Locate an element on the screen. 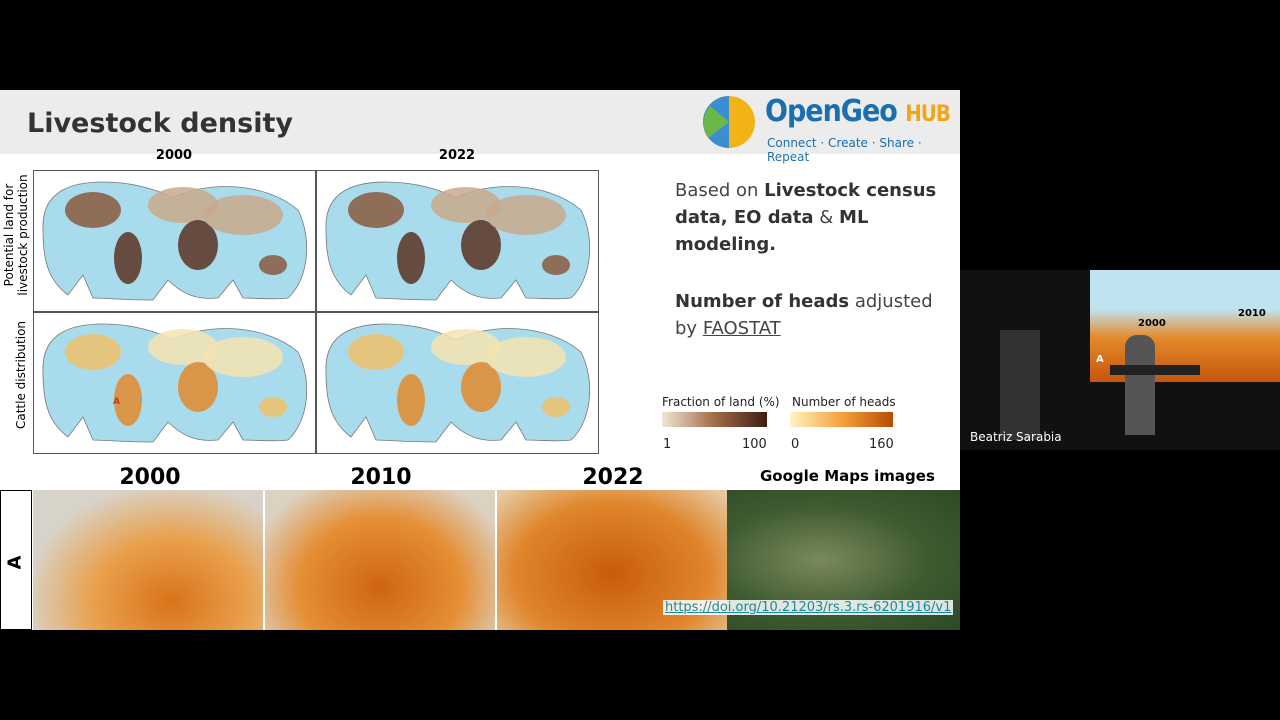 The width and height of the screenshot is (1280, 720). year-label: 2010 is located at coordinates (381, 477).